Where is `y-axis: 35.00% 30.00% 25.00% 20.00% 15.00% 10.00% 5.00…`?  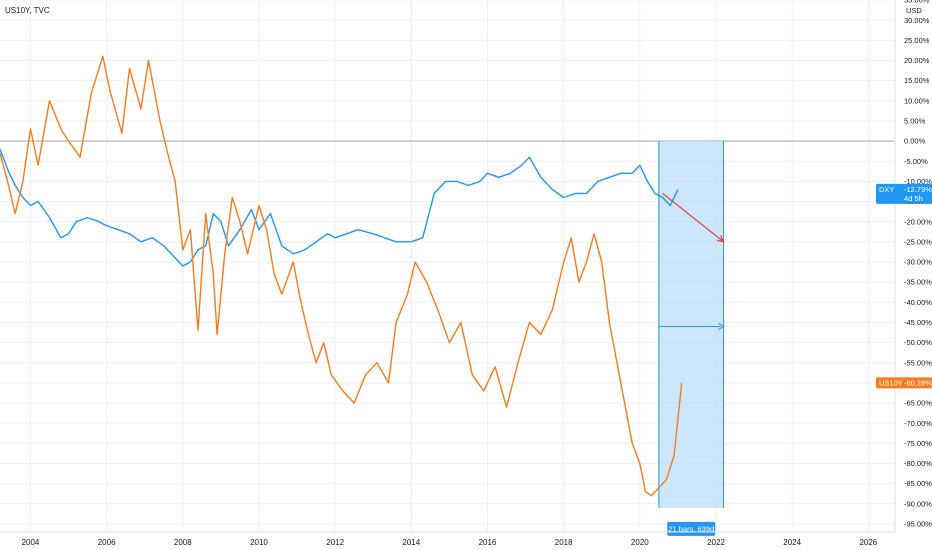
y-axis: 35.00% 30.00% 25.00% 20.00% 15.00% 10.00% 5.00… is located at coordinates (918, 264).